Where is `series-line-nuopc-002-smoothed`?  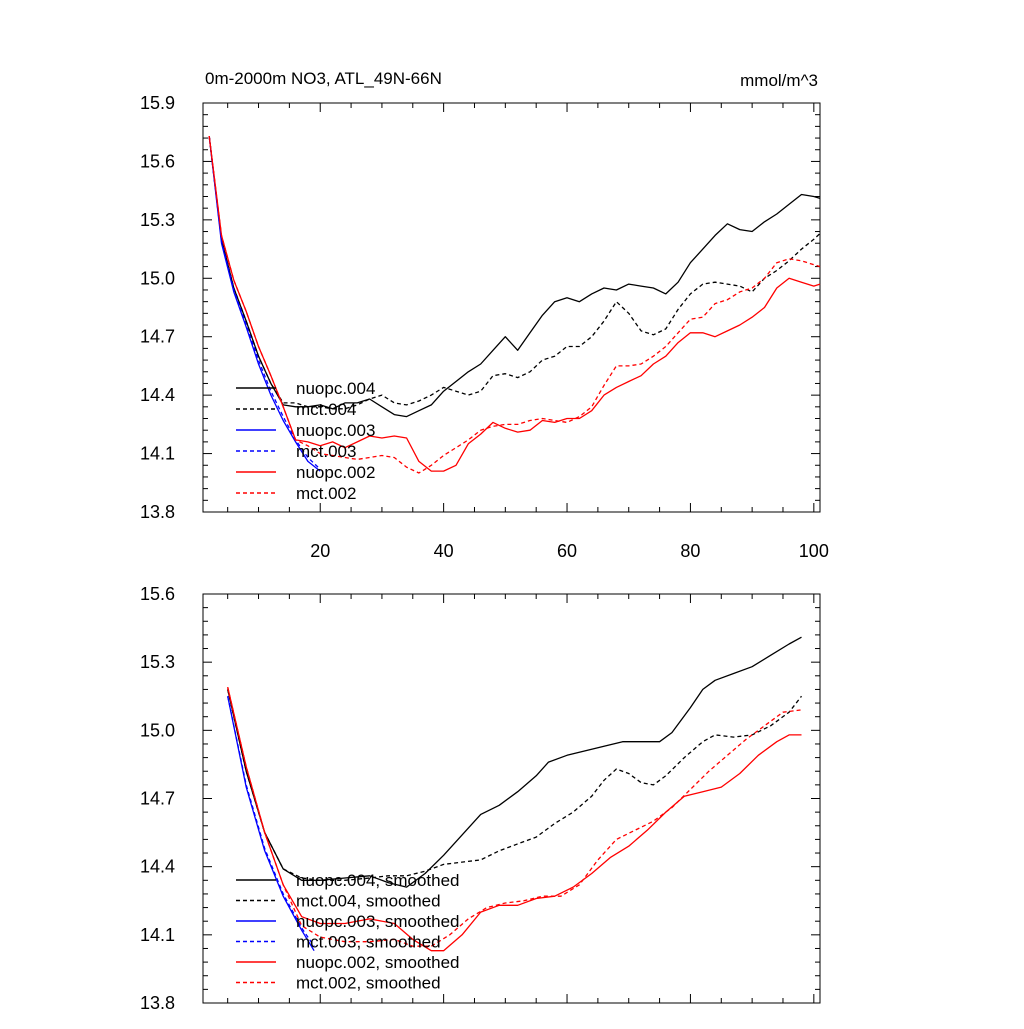
series-line-nuopc-002-smoothed is located at coordinates (514, 819).